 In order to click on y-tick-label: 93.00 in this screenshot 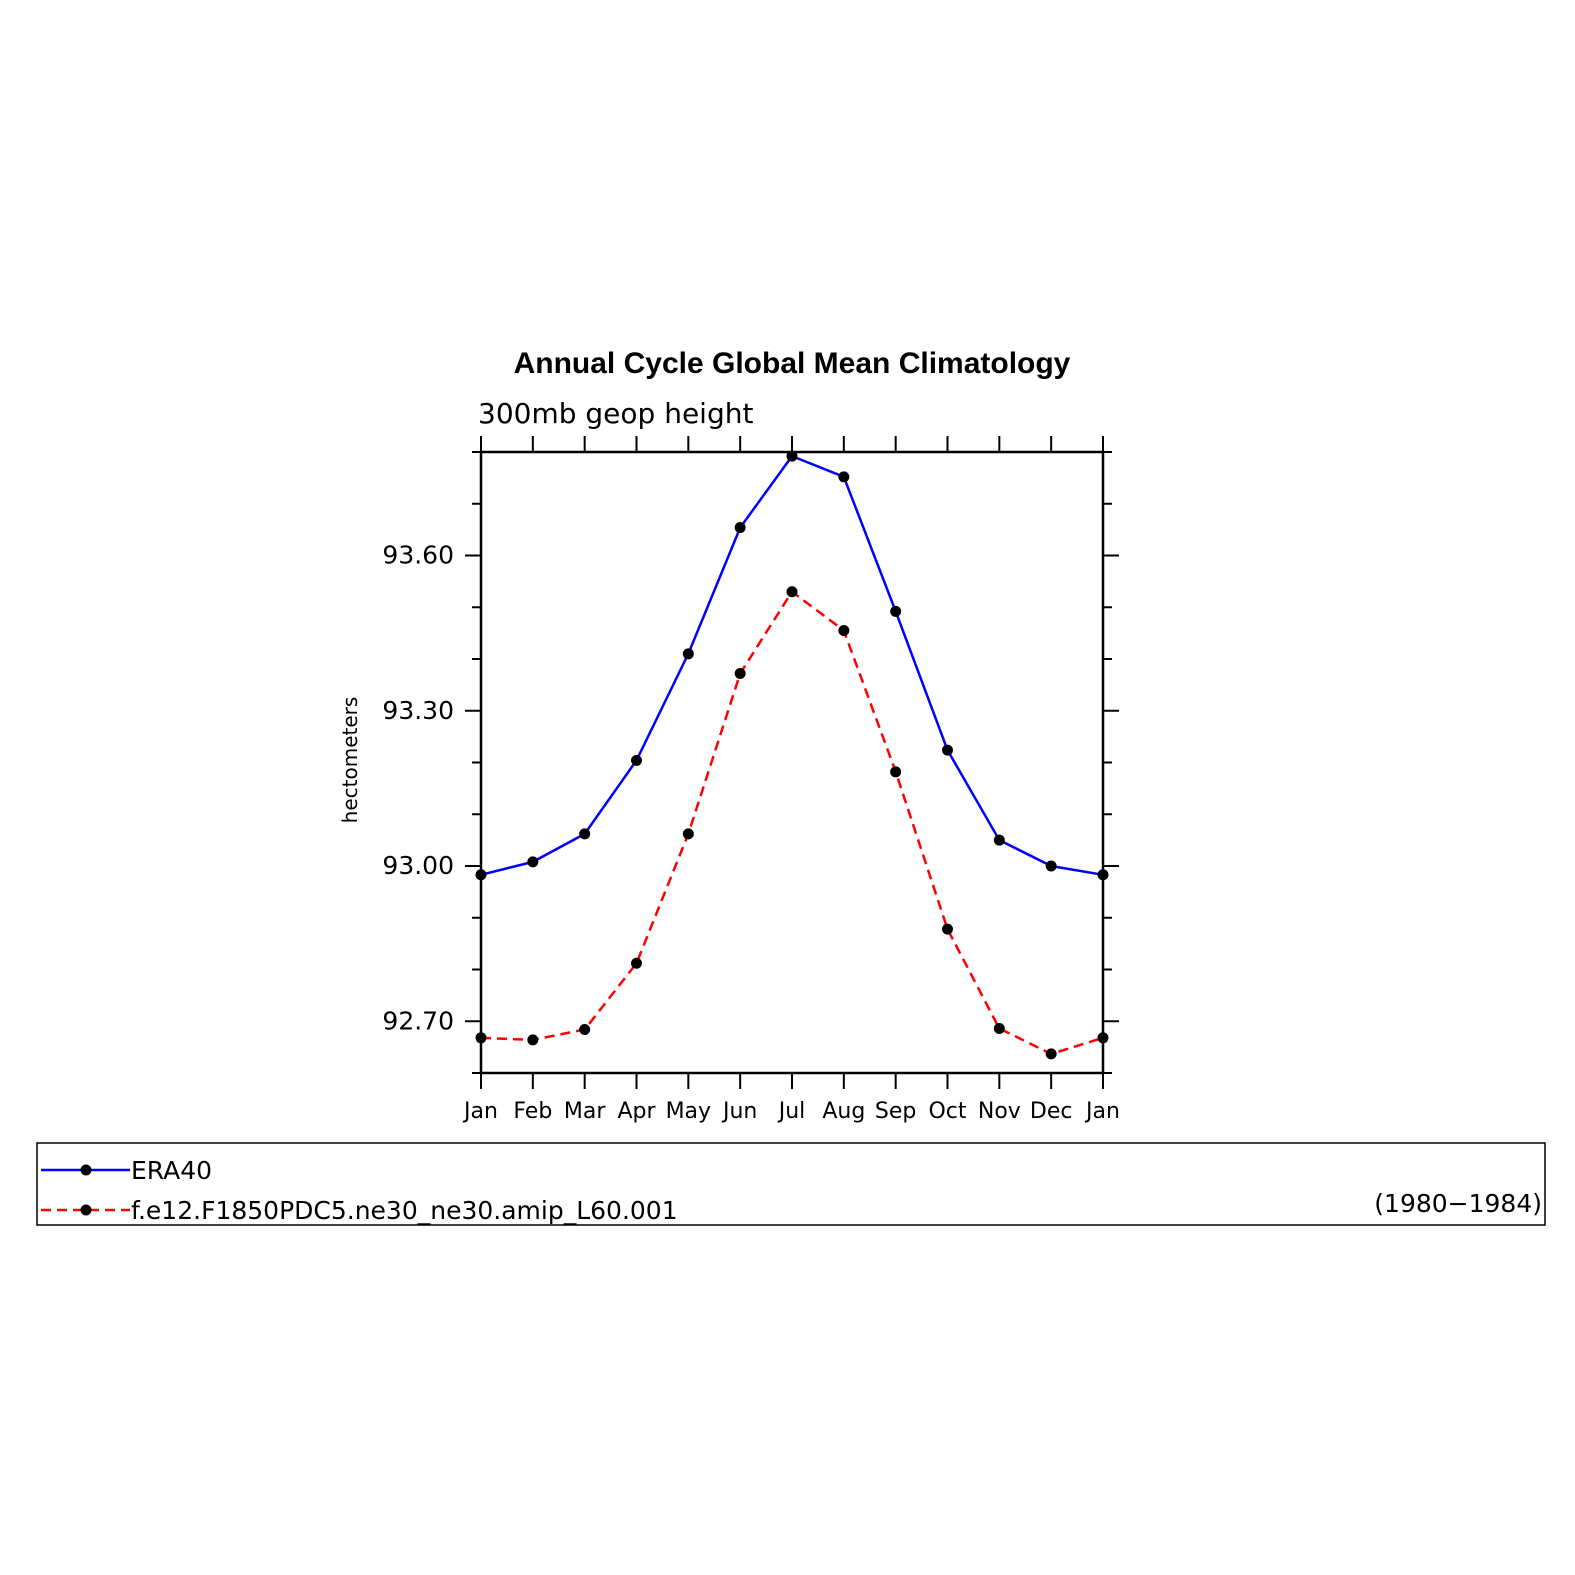, I will do `click(418, 865)`.